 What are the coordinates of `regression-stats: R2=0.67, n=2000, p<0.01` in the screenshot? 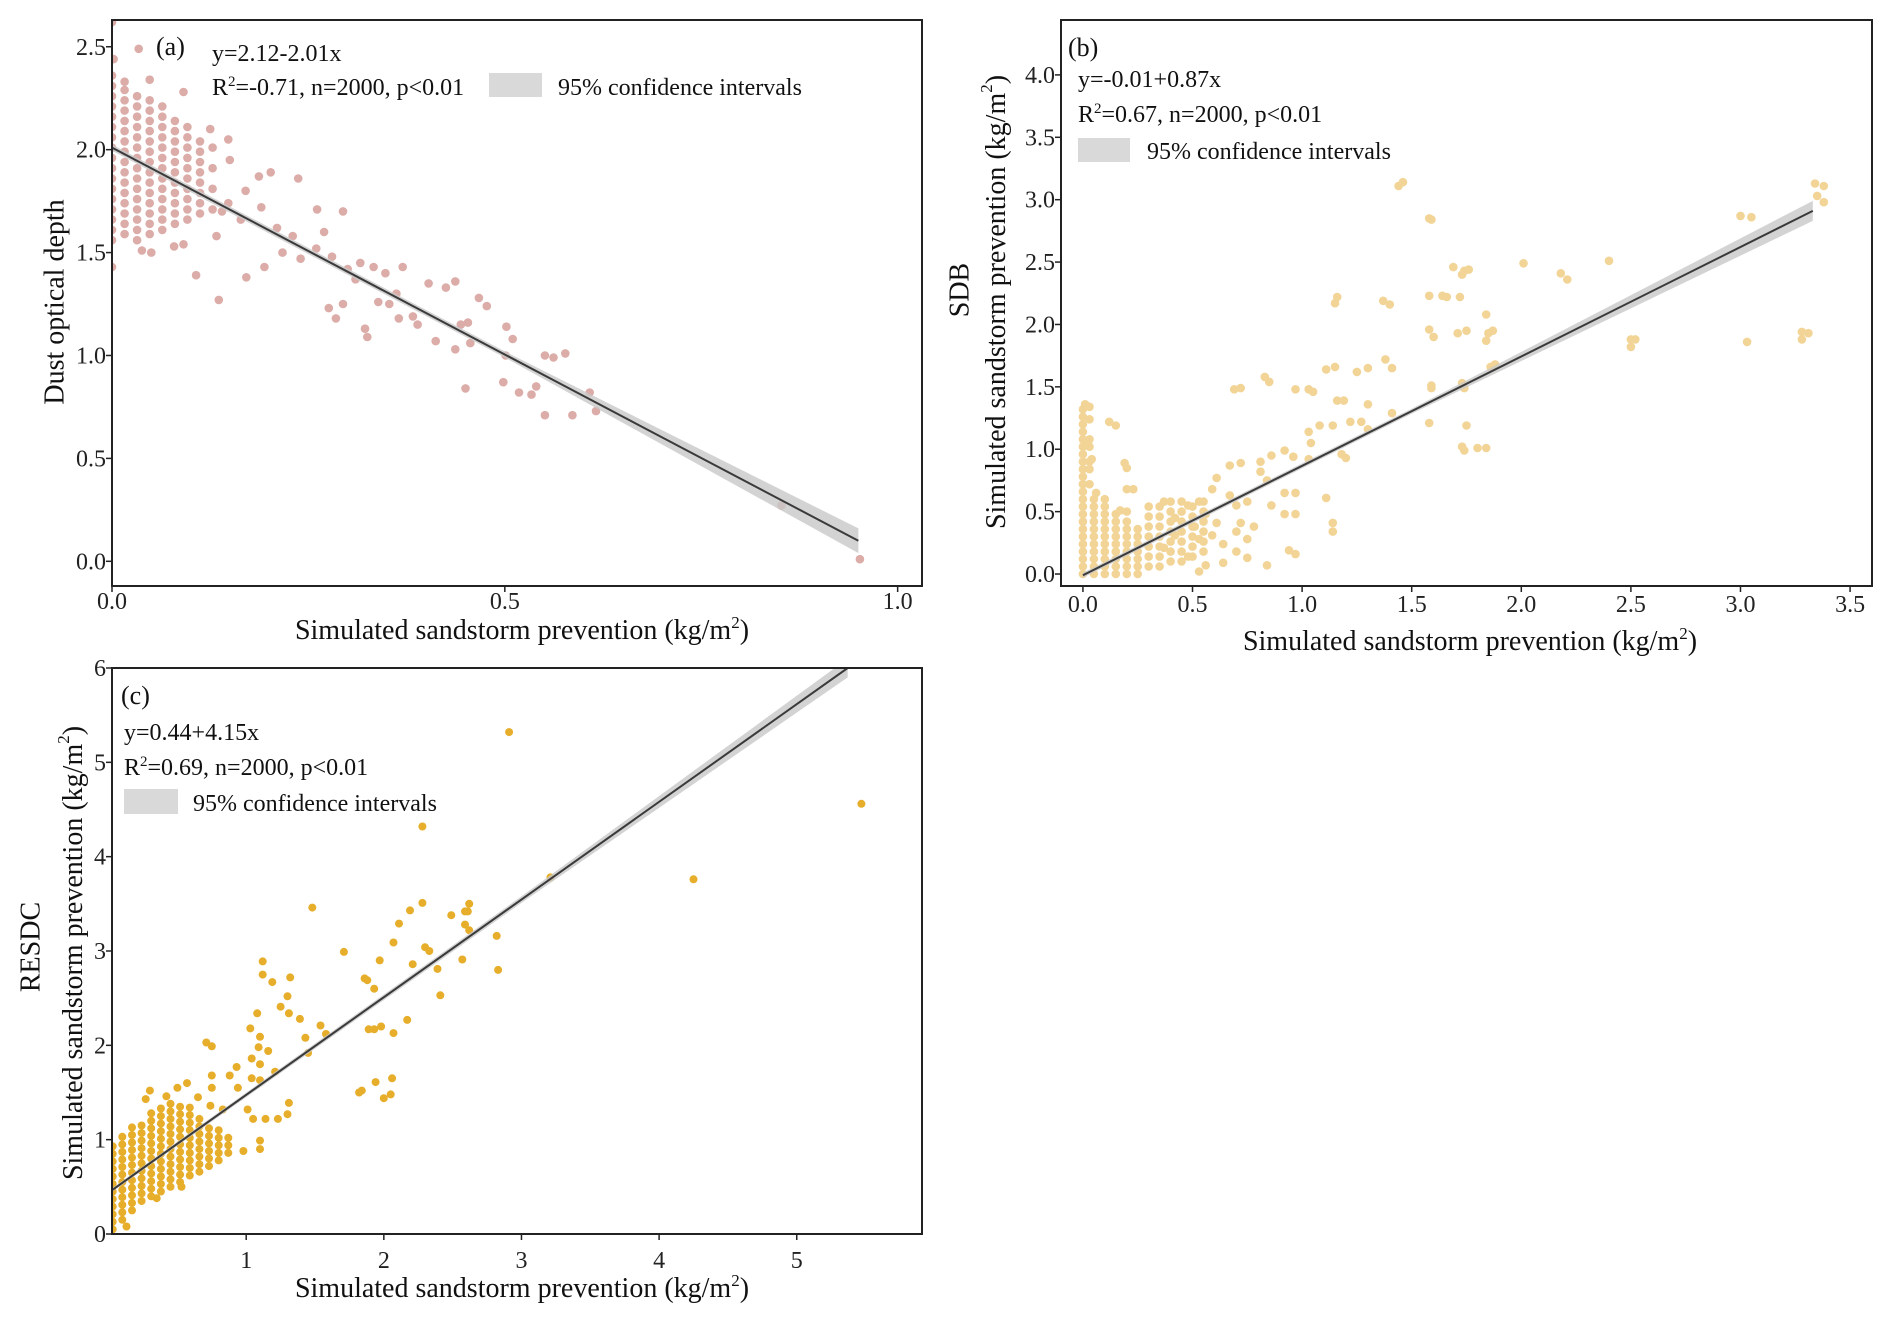 It's located at (1200, 114).